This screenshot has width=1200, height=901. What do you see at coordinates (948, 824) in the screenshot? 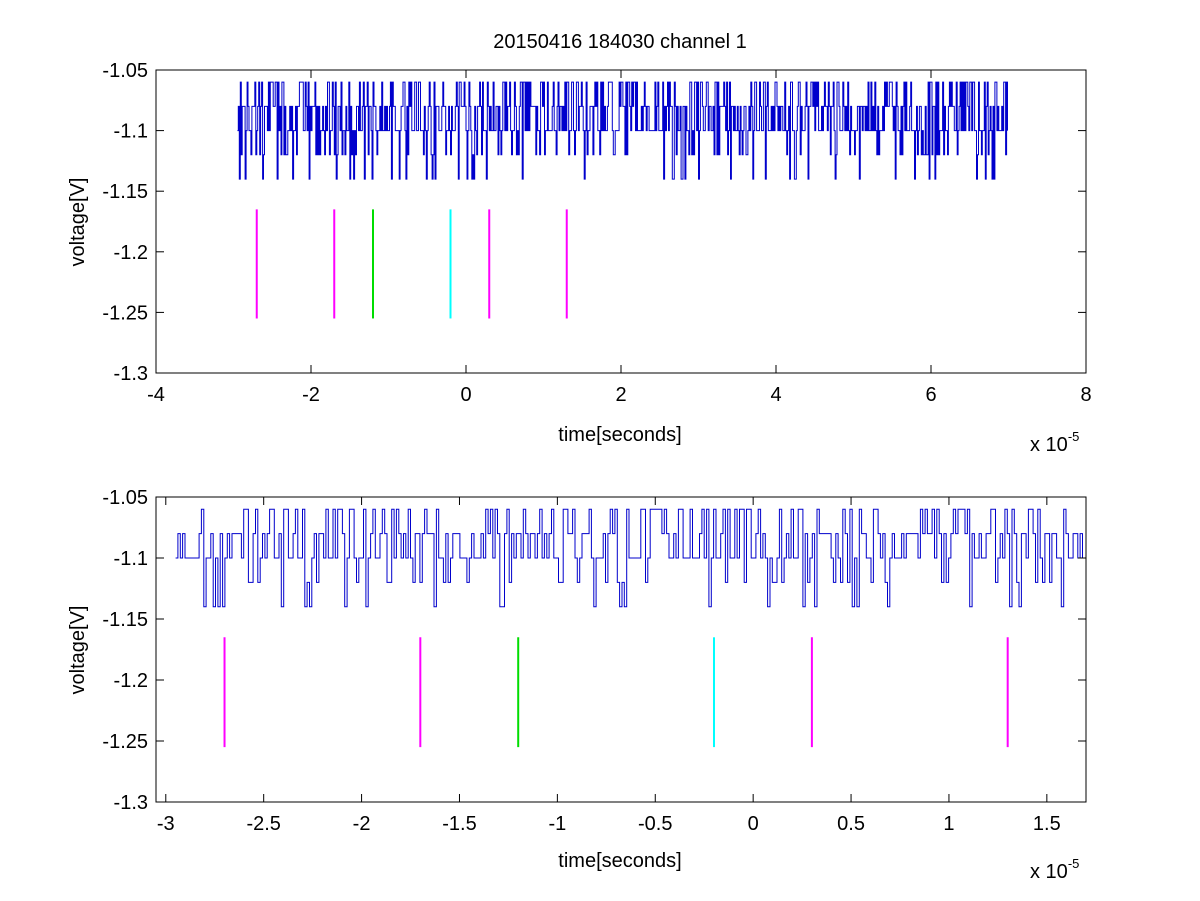
I see `x-tick-label: 1` at bounding box center [948, 824].